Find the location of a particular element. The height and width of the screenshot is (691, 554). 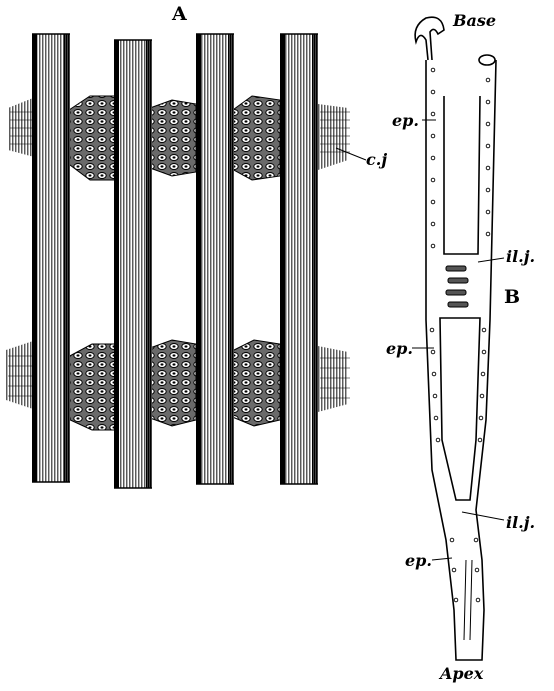

apex-label: Apex is located at coordinates (461, 673).